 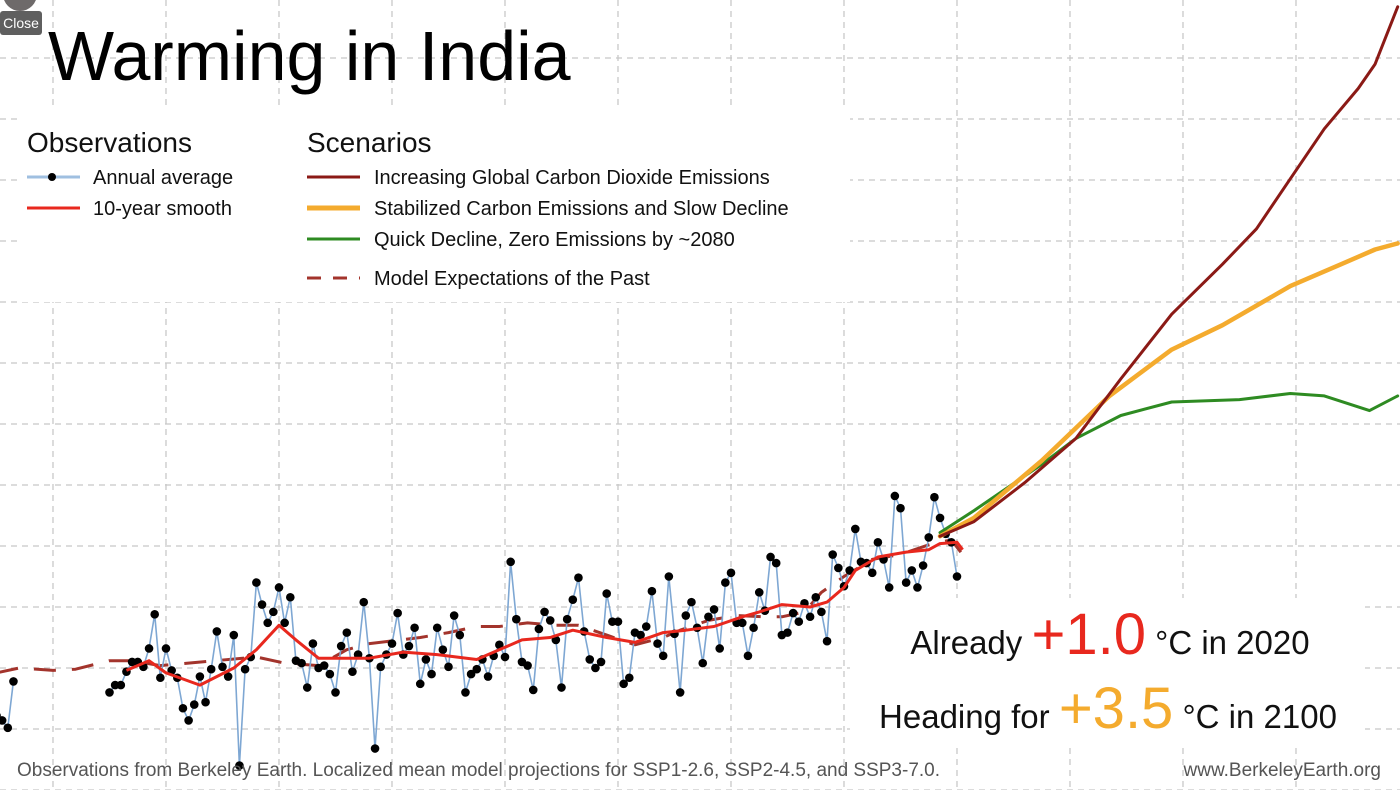 I want to click on legend-label-smooth: 10-year smooth, so click(x=162, y=209).